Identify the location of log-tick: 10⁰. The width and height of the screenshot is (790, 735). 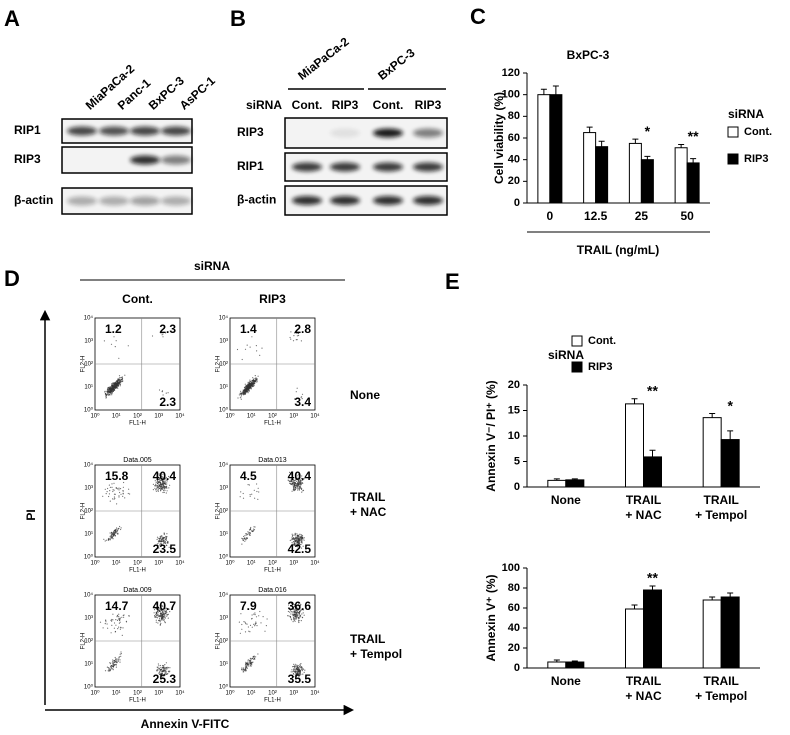
(89, 687).